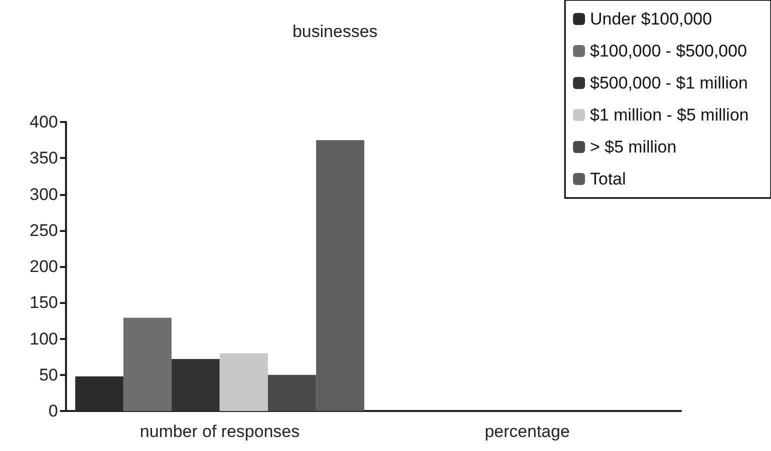 This screenshot has width=771, height=451. Describe the element at coordinates (53, 411) in the screenshot. I see `y-tick-label: 0` at that location.